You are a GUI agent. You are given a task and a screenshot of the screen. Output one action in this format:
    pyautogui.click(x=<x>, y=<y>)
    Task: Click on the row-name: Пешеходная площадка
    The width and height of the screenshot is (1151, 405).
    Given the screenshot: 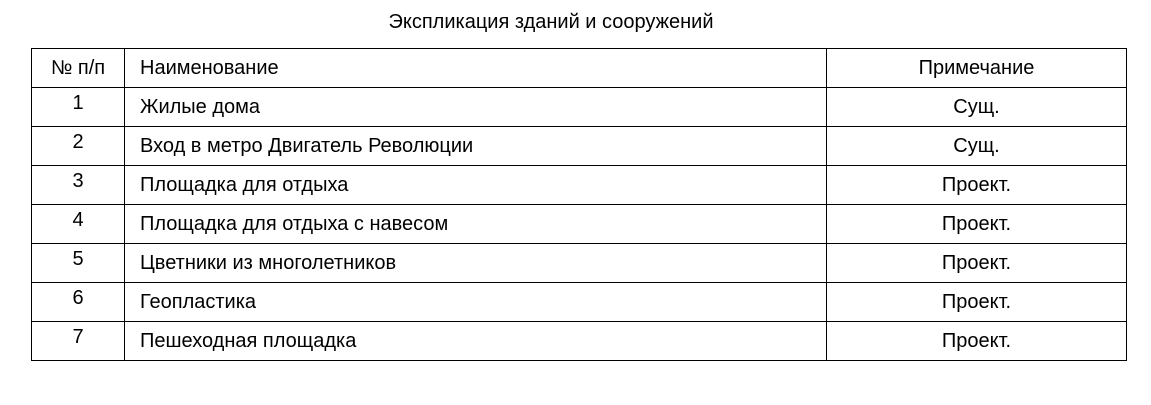 What is the action you would take?
    pyautogui.click(x=475, y=341)
    